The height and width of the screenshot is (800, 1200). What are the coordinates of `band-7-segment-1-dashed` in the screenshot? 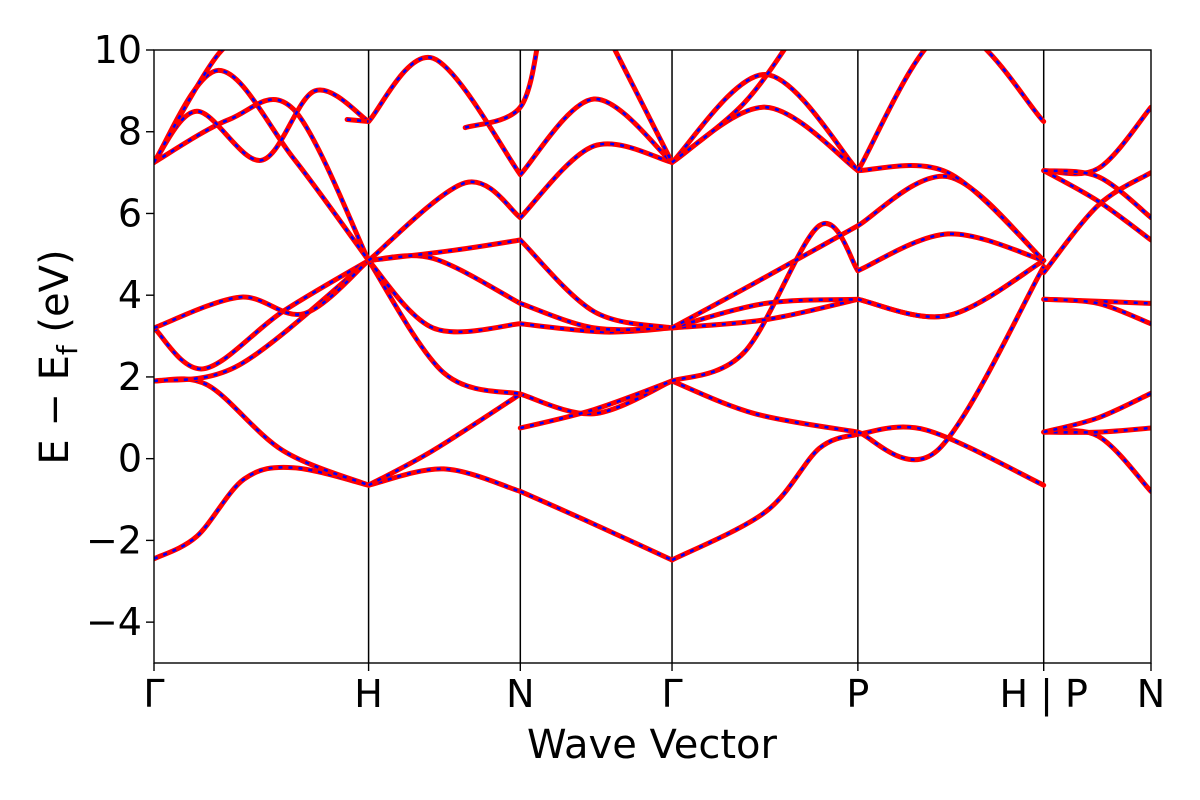 It's located at (262, 165).